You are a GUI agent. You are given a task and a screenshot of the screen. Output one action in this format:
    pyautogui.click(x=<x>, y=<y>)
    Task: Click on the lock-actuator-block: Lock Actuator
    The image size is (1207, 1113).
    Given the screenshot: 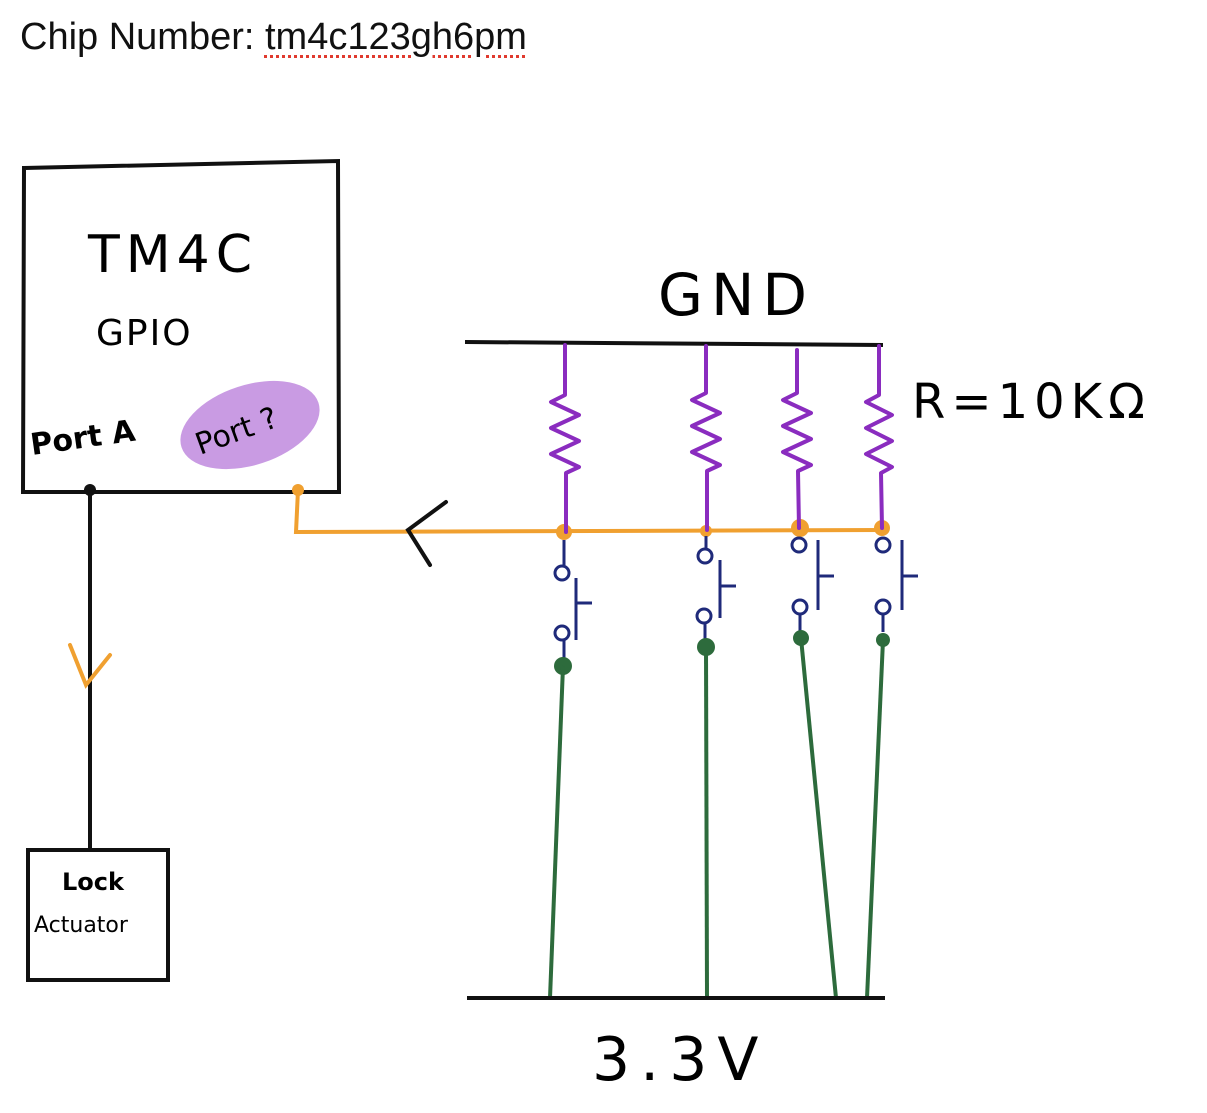 What is the action you would take?
    pyautogui.click(x=98, y=915)
    